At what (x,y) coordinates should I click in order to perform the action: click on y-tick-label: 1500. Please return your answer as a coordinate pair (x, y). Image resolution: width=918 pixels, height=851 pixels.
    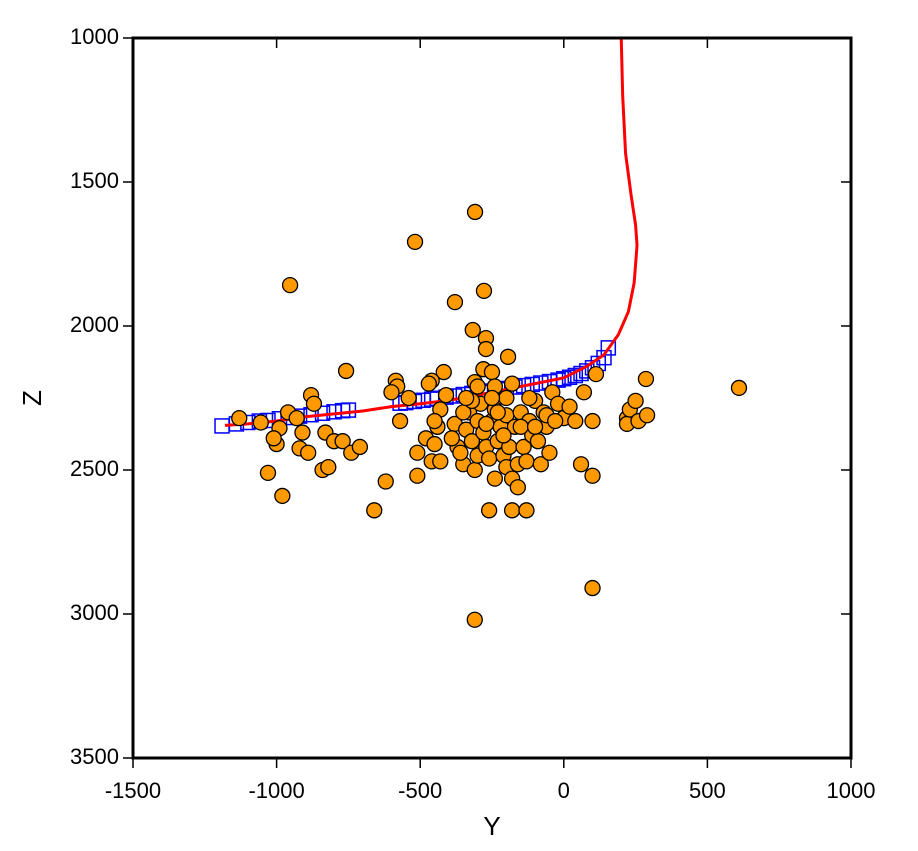
    Looking at the image, I should click on (94, 180).